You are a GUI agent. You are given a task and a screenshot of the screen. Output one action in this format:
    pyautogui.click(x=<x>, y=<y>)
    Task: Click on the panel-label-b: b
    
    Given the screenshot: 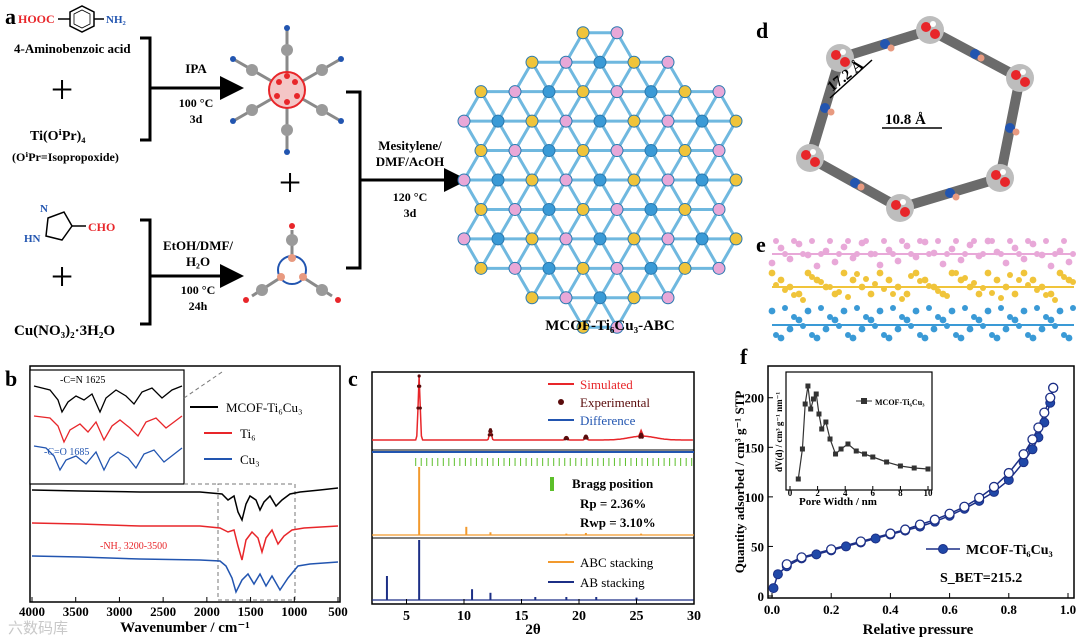 What is the action you would take?
    pyautogui.click(x=11, y=378)
    